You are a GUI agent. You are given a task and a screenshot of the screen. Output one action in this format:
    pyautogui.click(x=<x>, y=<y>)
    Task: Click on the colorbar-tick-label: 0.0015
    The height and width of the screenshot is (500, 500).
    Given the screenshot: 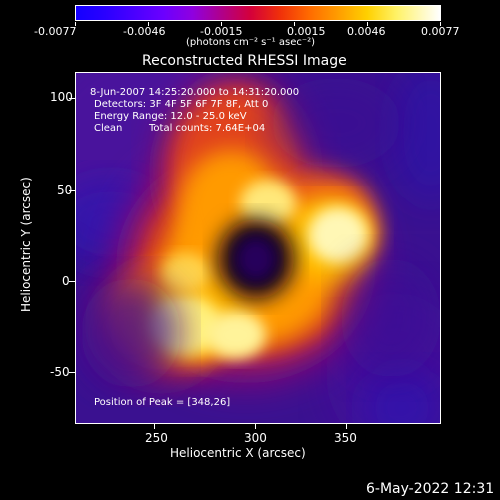 What is the action you would take?
    pyautogui.click(x=306, y=31)
    